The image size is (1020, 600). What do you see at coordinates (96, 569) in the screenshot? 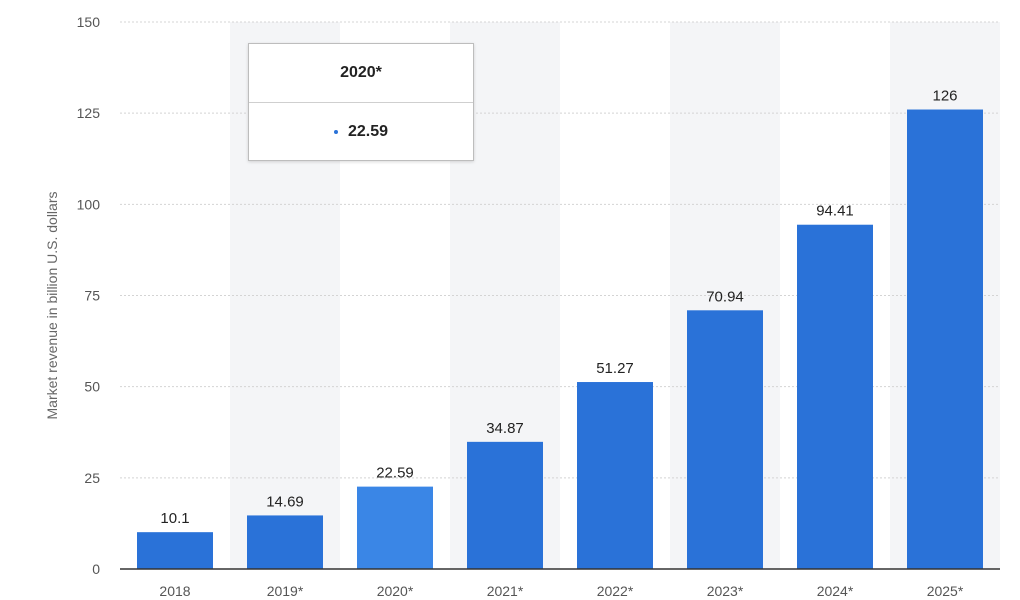
I see `y-tick-label: 0` at bounding box center [96, 569].